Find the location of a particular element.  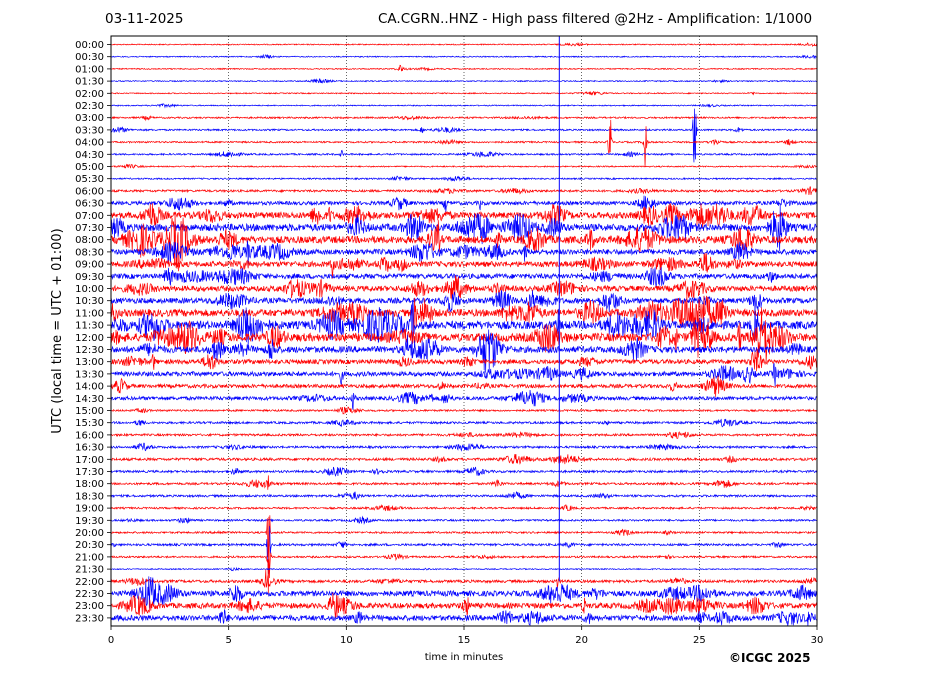

y-tick-label: 11:00 is located at coordinates (89, 313).